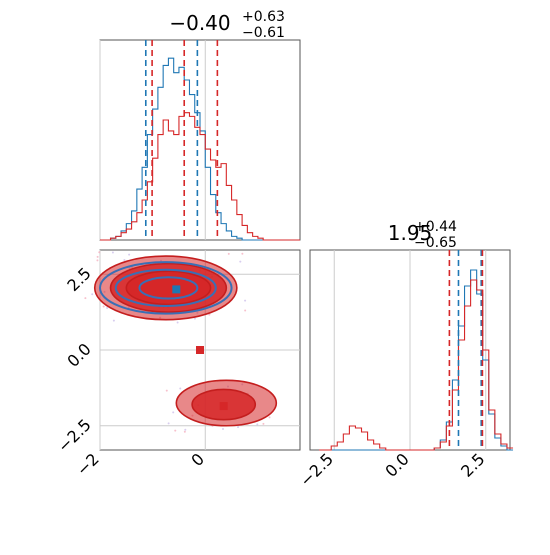  I want to click on hist-y-tick-label: 0.0, so click(396, 464).